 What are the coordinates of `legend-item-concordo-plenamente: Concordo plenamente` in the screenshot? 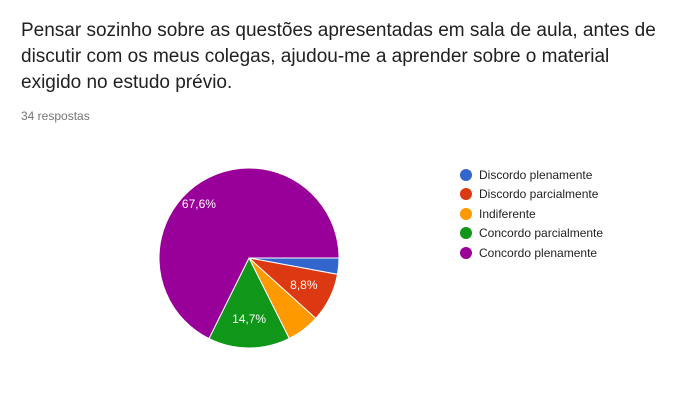 It's located at (531, 253).